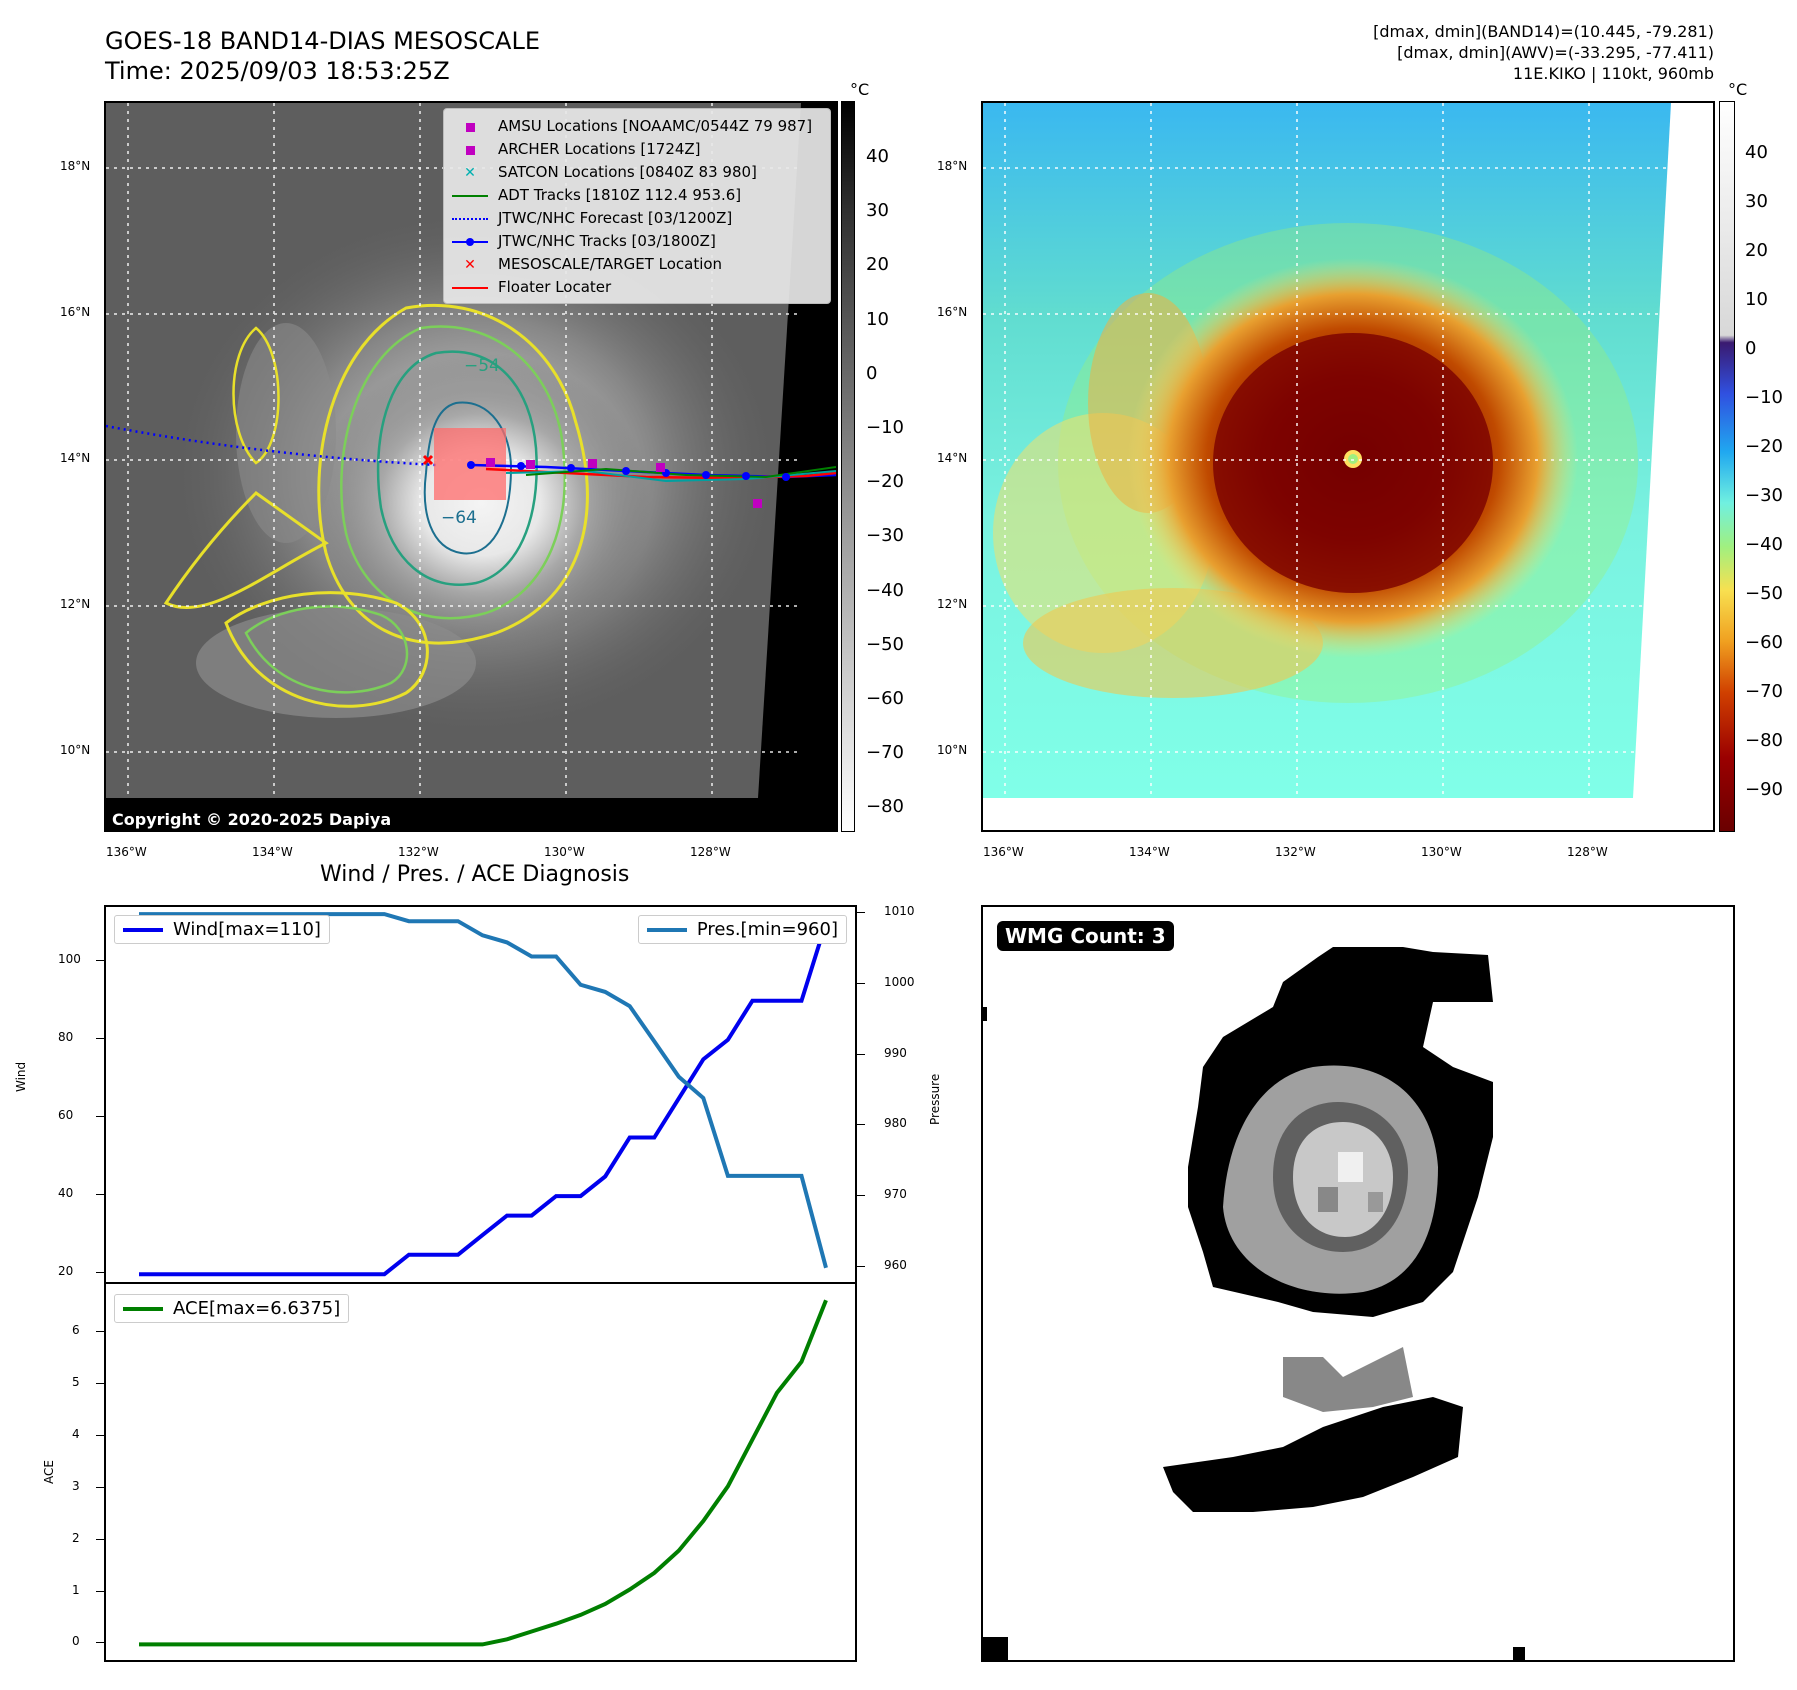  I want to click on legend-forecast: JTWC/NHC Forecast [03/1200Z], so click(637, 218).